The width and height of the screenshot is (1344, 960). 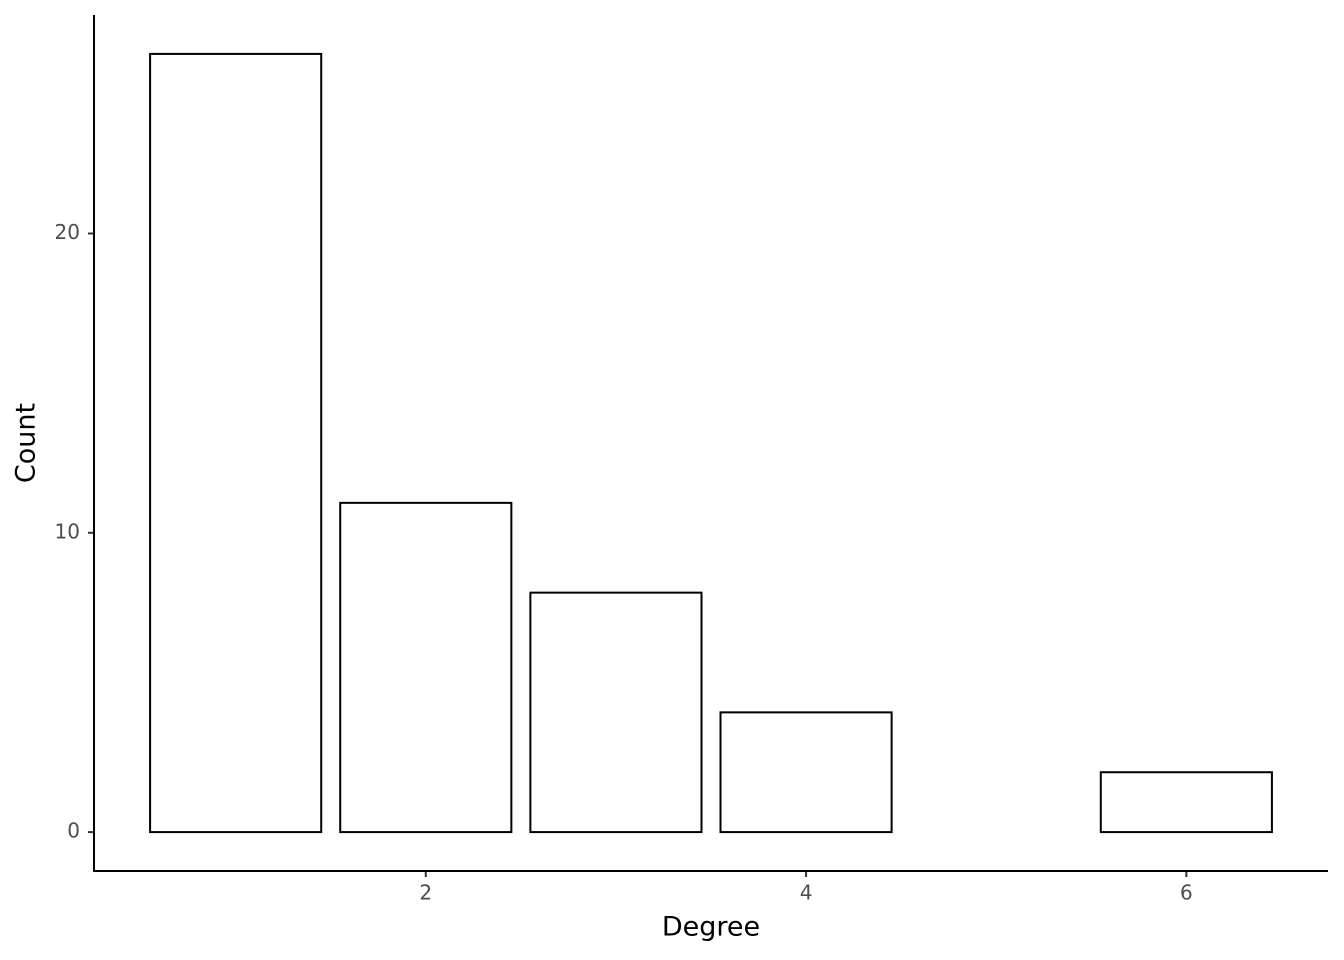 What do you see at coordinates (26, 443) in the screenshot?
I see `y-axis-title: Count` at bounding box center [26, 443].